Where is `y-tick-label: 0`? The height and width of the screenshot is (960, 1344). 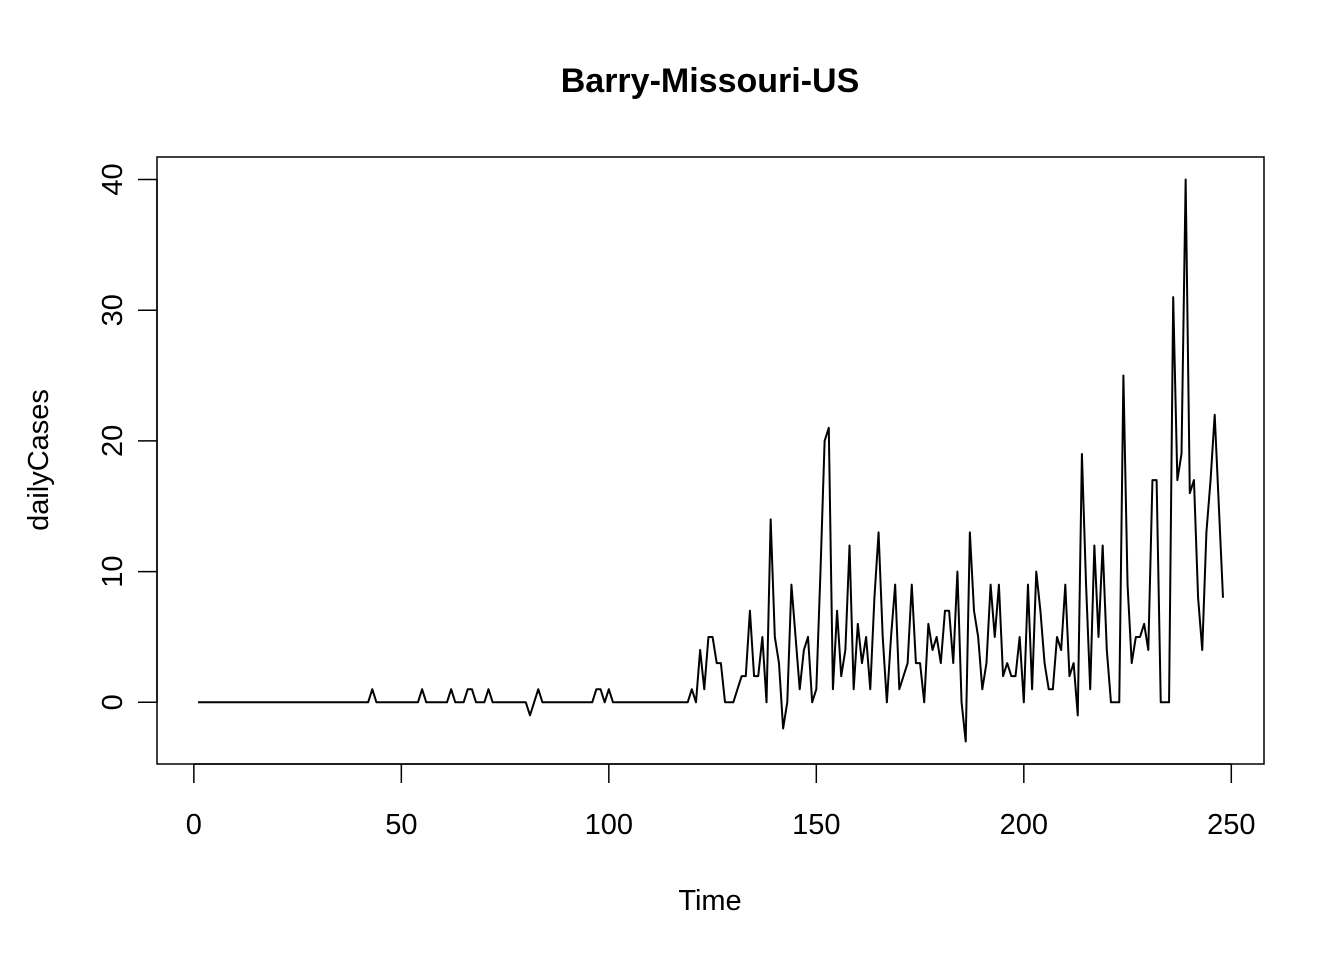 y-tick-label: 0 is located at coordinates (113, 702).